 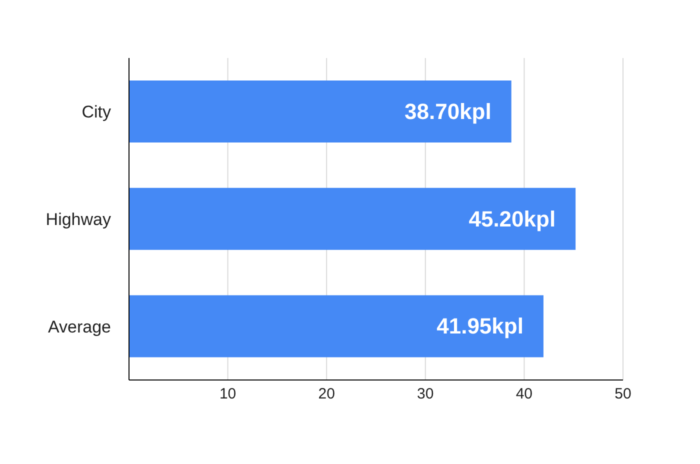 What do you see at coordinates (425, 394) in the screenshot?
I see `x-tick-label: 30` at bounding box center [425, 394].